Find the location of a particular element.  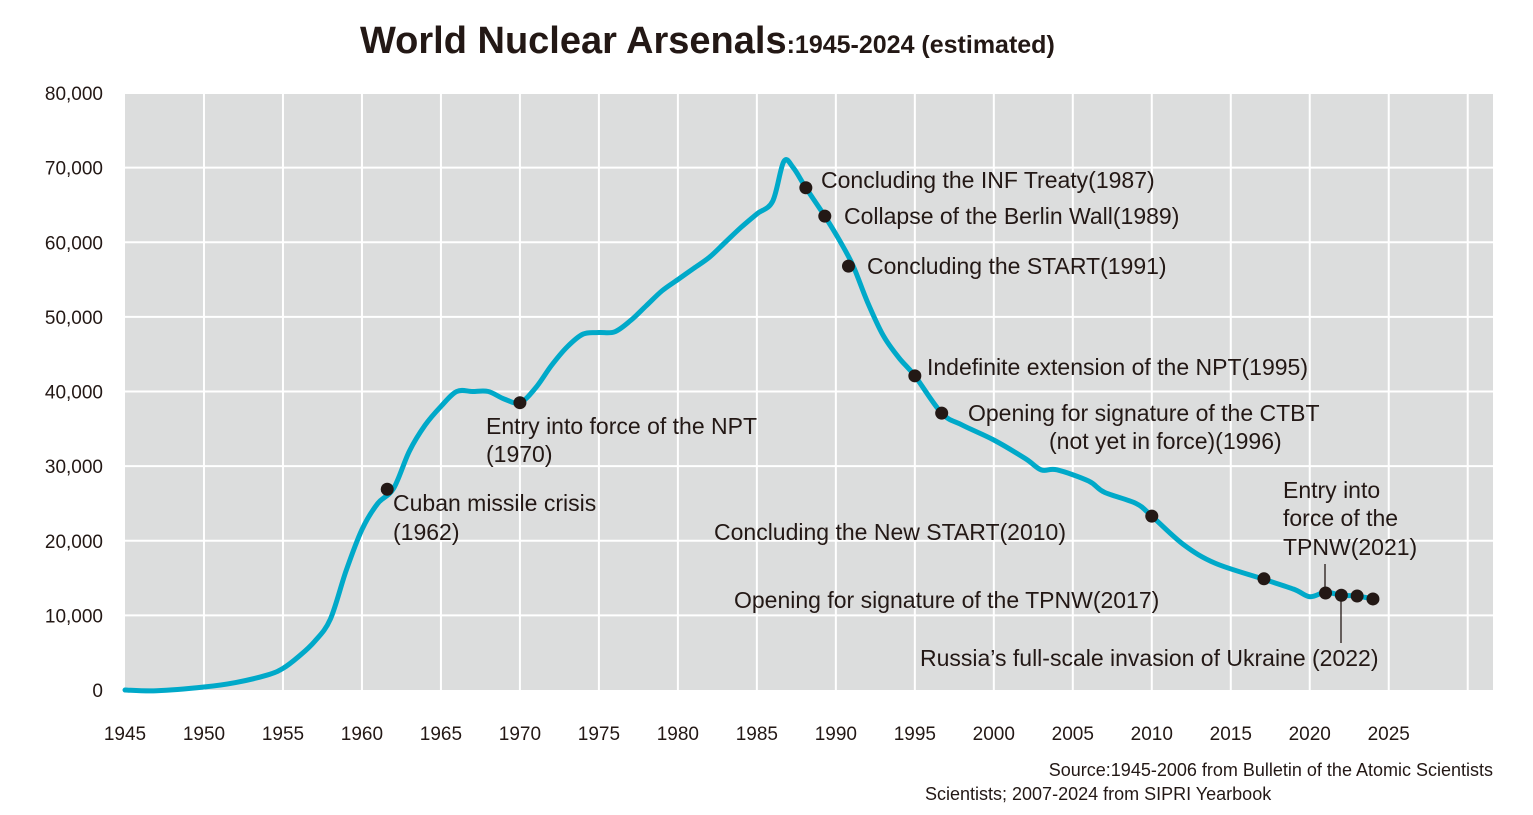

annotation-2010: Concluding the New START(2010) is located at coordinates (890, 532).